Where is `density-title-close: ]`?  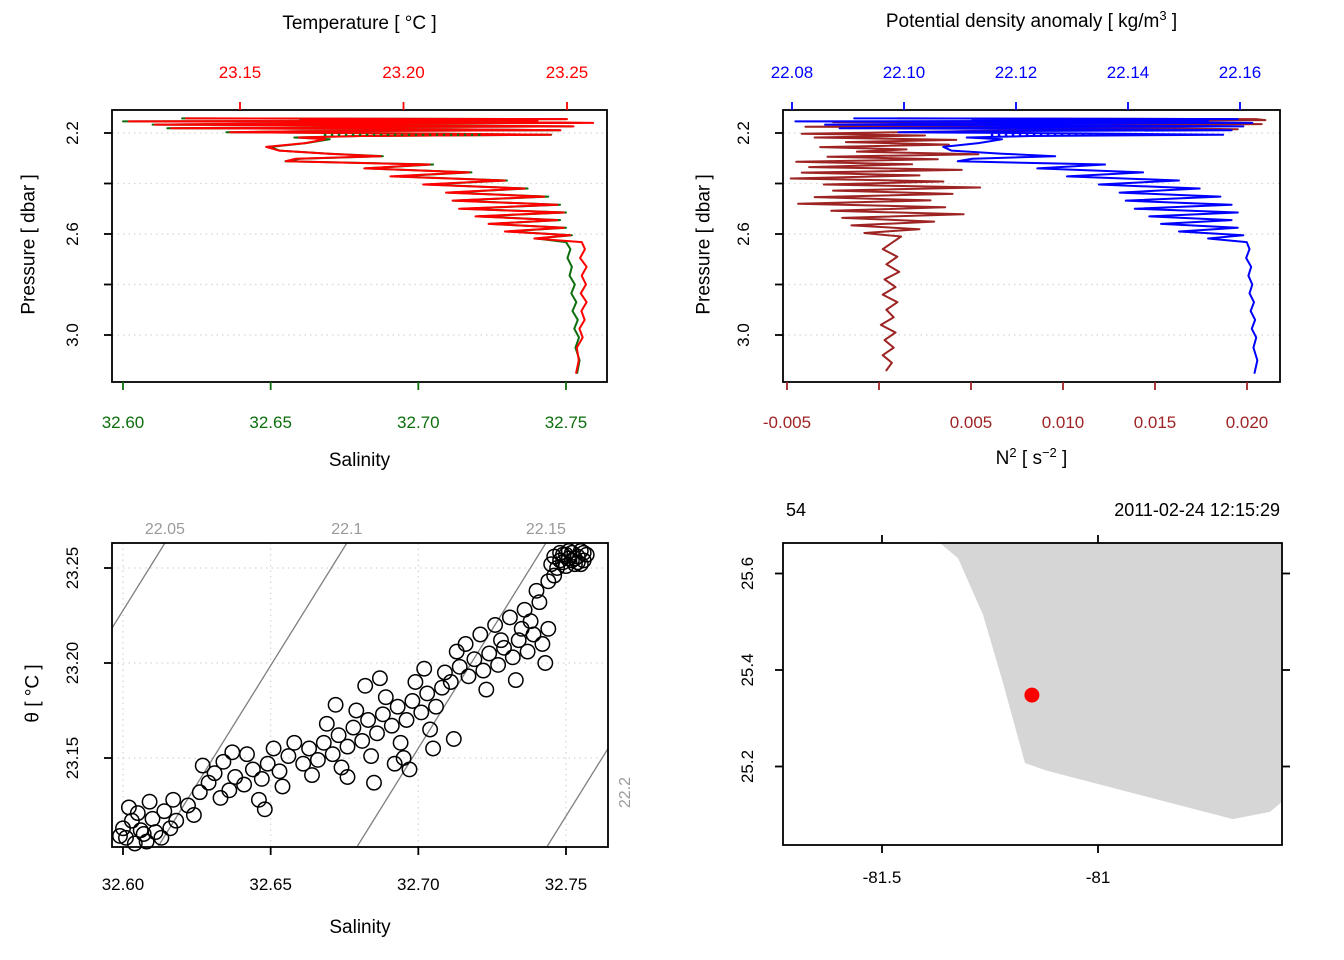 density-title-close: ] is located at coordinates (1172, 21).